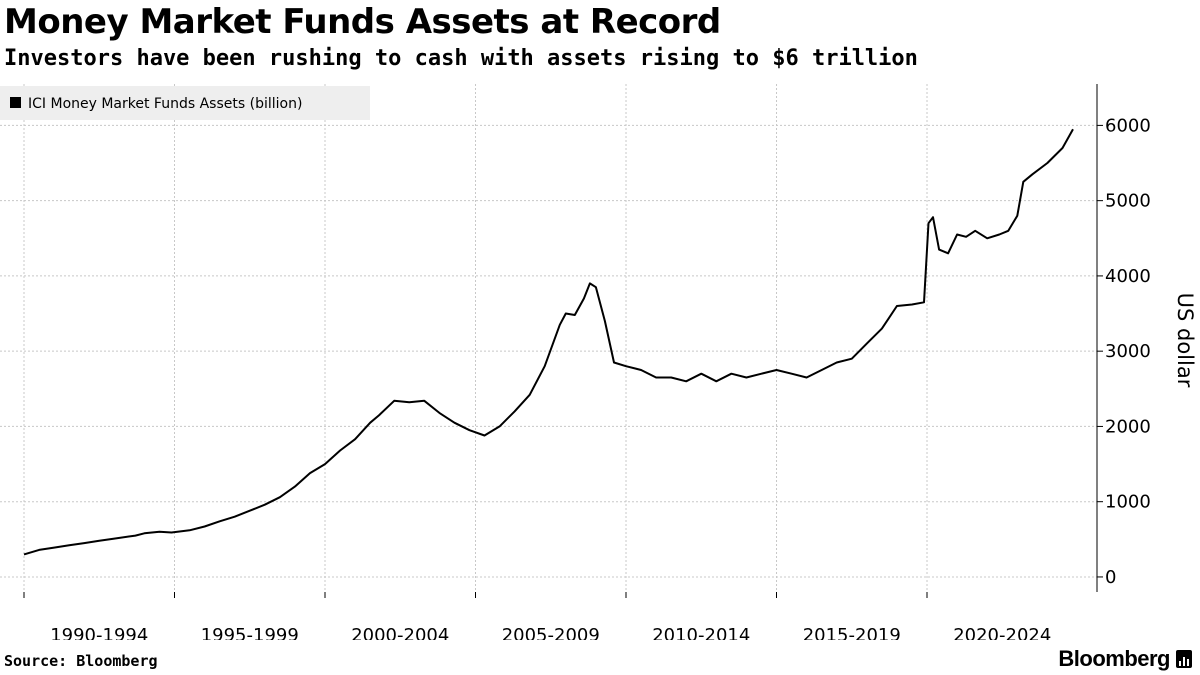  Describe the element at coordinates (250, 632) in the screenshot. I see `x-tick-label: 1995-1999` at that location.